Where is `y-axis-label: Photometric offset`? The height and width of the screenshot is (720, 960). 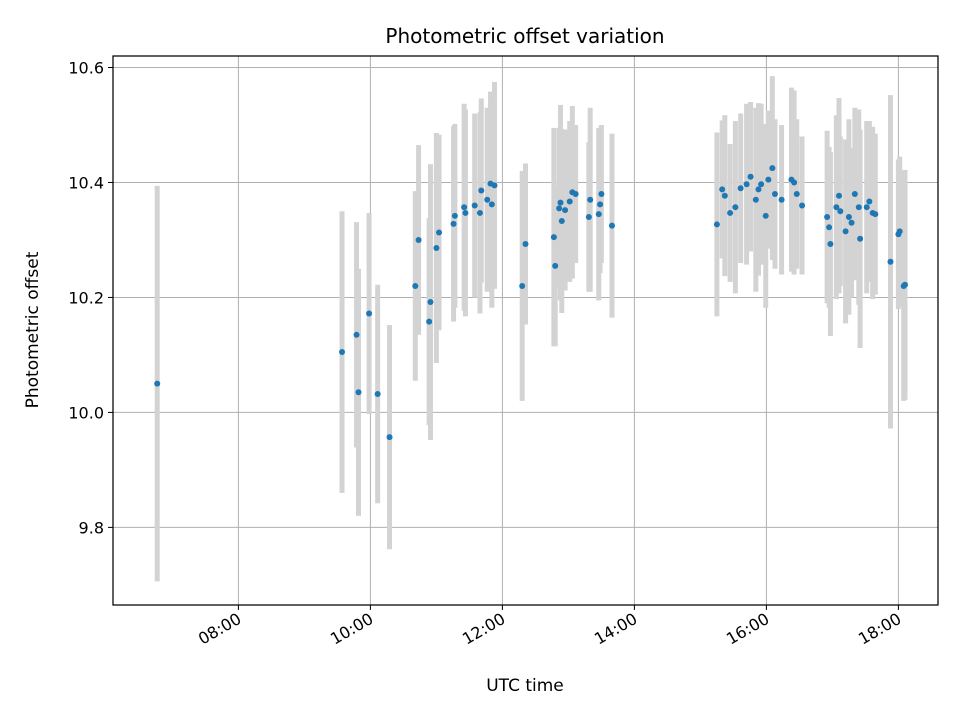 y-axis-label: Photometric offset is located at coordinates (33, 329).